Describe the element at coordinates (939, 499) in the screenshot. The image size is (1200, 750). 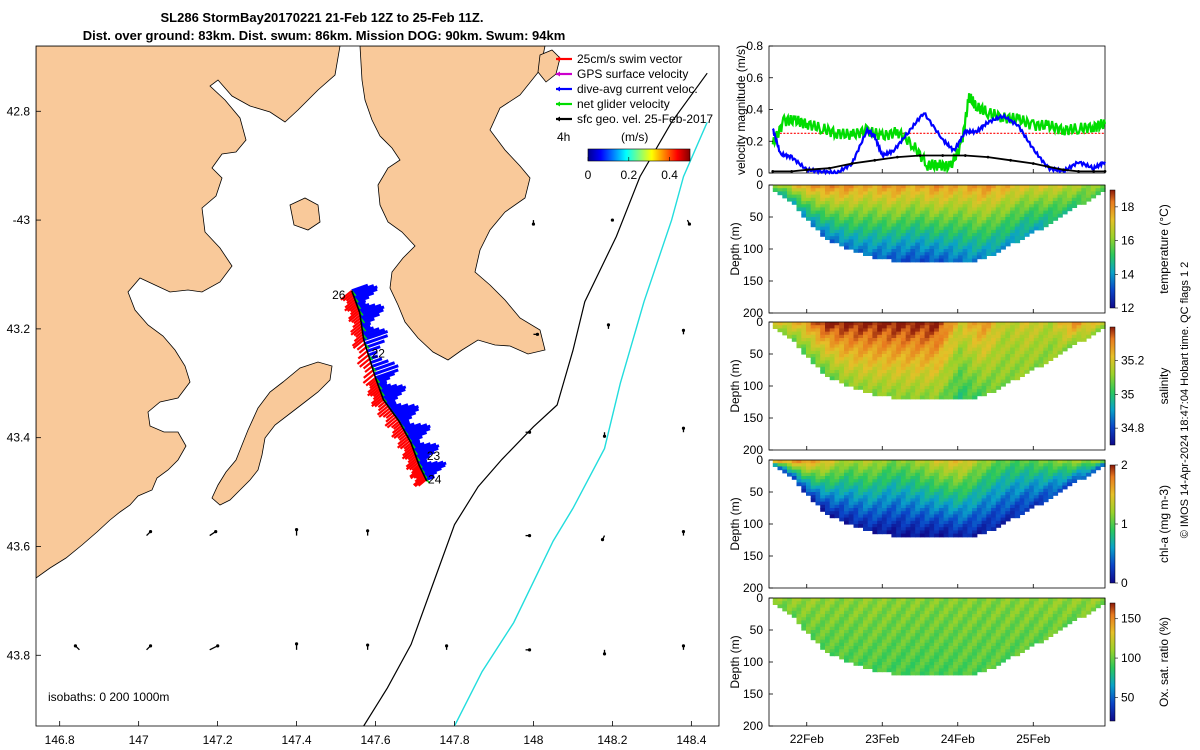
I see `section-cells` at that location.